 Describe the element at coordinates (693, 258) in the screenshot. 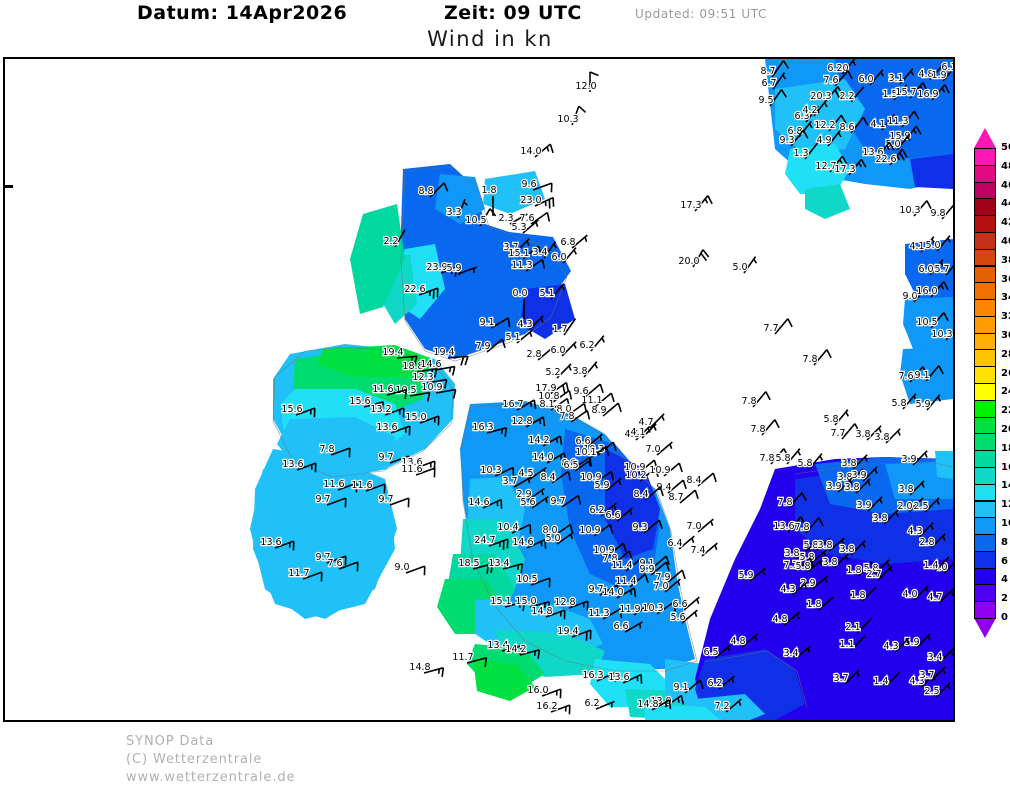

I see `station-plot: 20.020.0` at that location.